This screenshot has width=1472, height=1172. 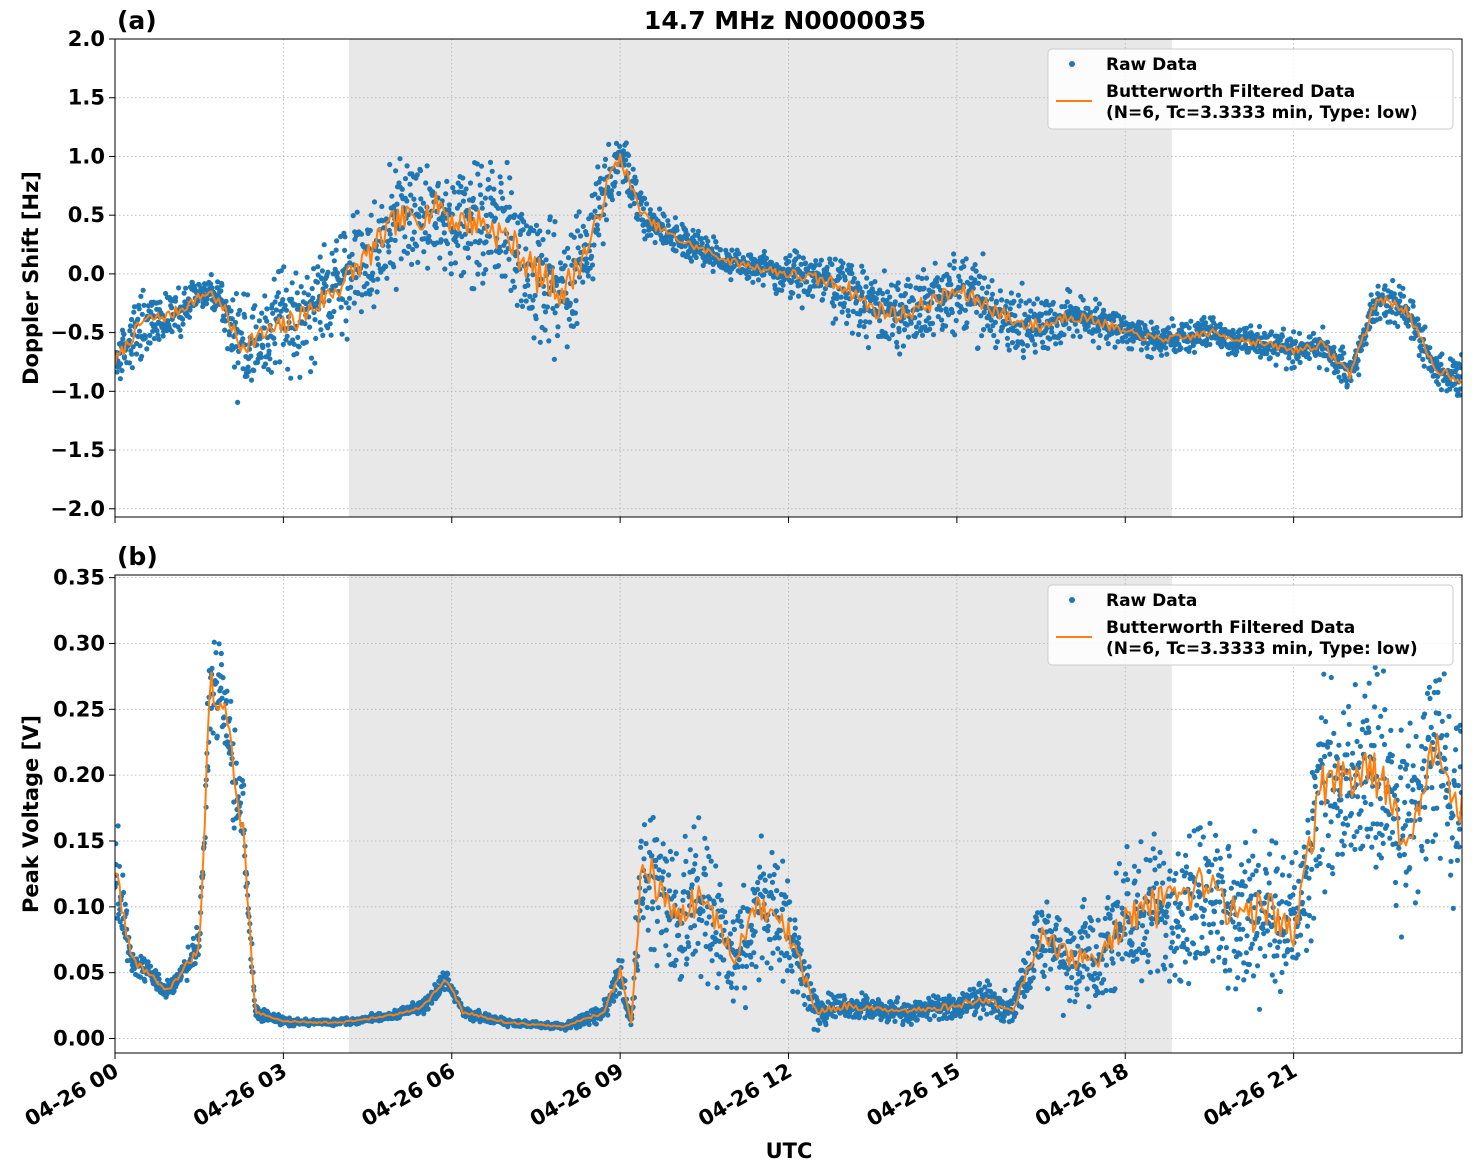 What do you see at coordinates (1250, 89) in the screenshot?
I see `legend-box` at bounding box center [1250, 89].